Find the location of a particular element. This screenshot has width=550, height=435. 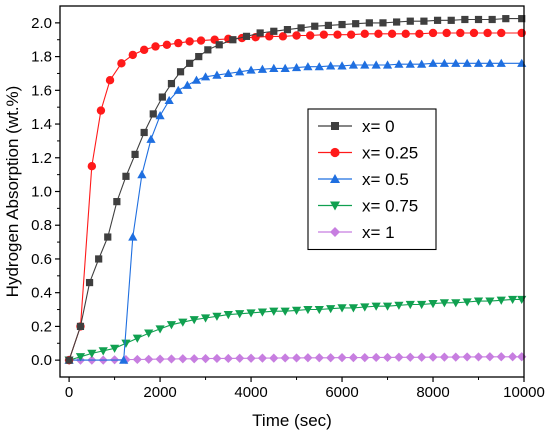

x-axis-title: Time (sec) is located at coordinates (292, 420).